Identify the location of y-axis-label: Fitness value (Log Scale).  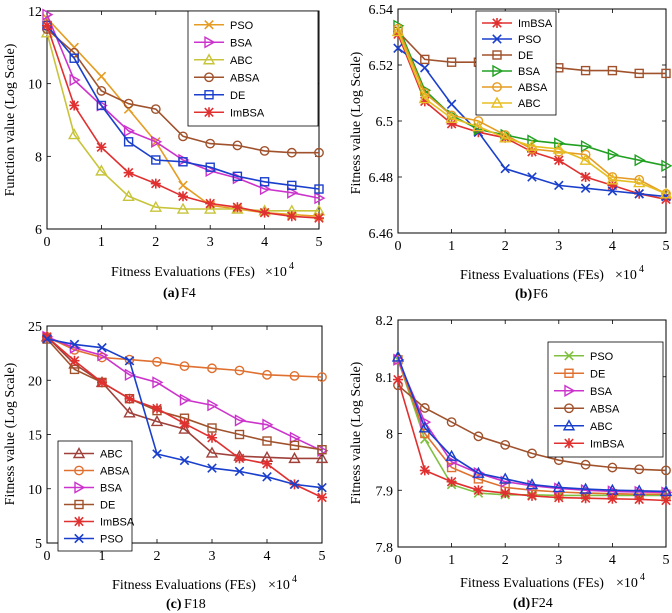
(10, 433).